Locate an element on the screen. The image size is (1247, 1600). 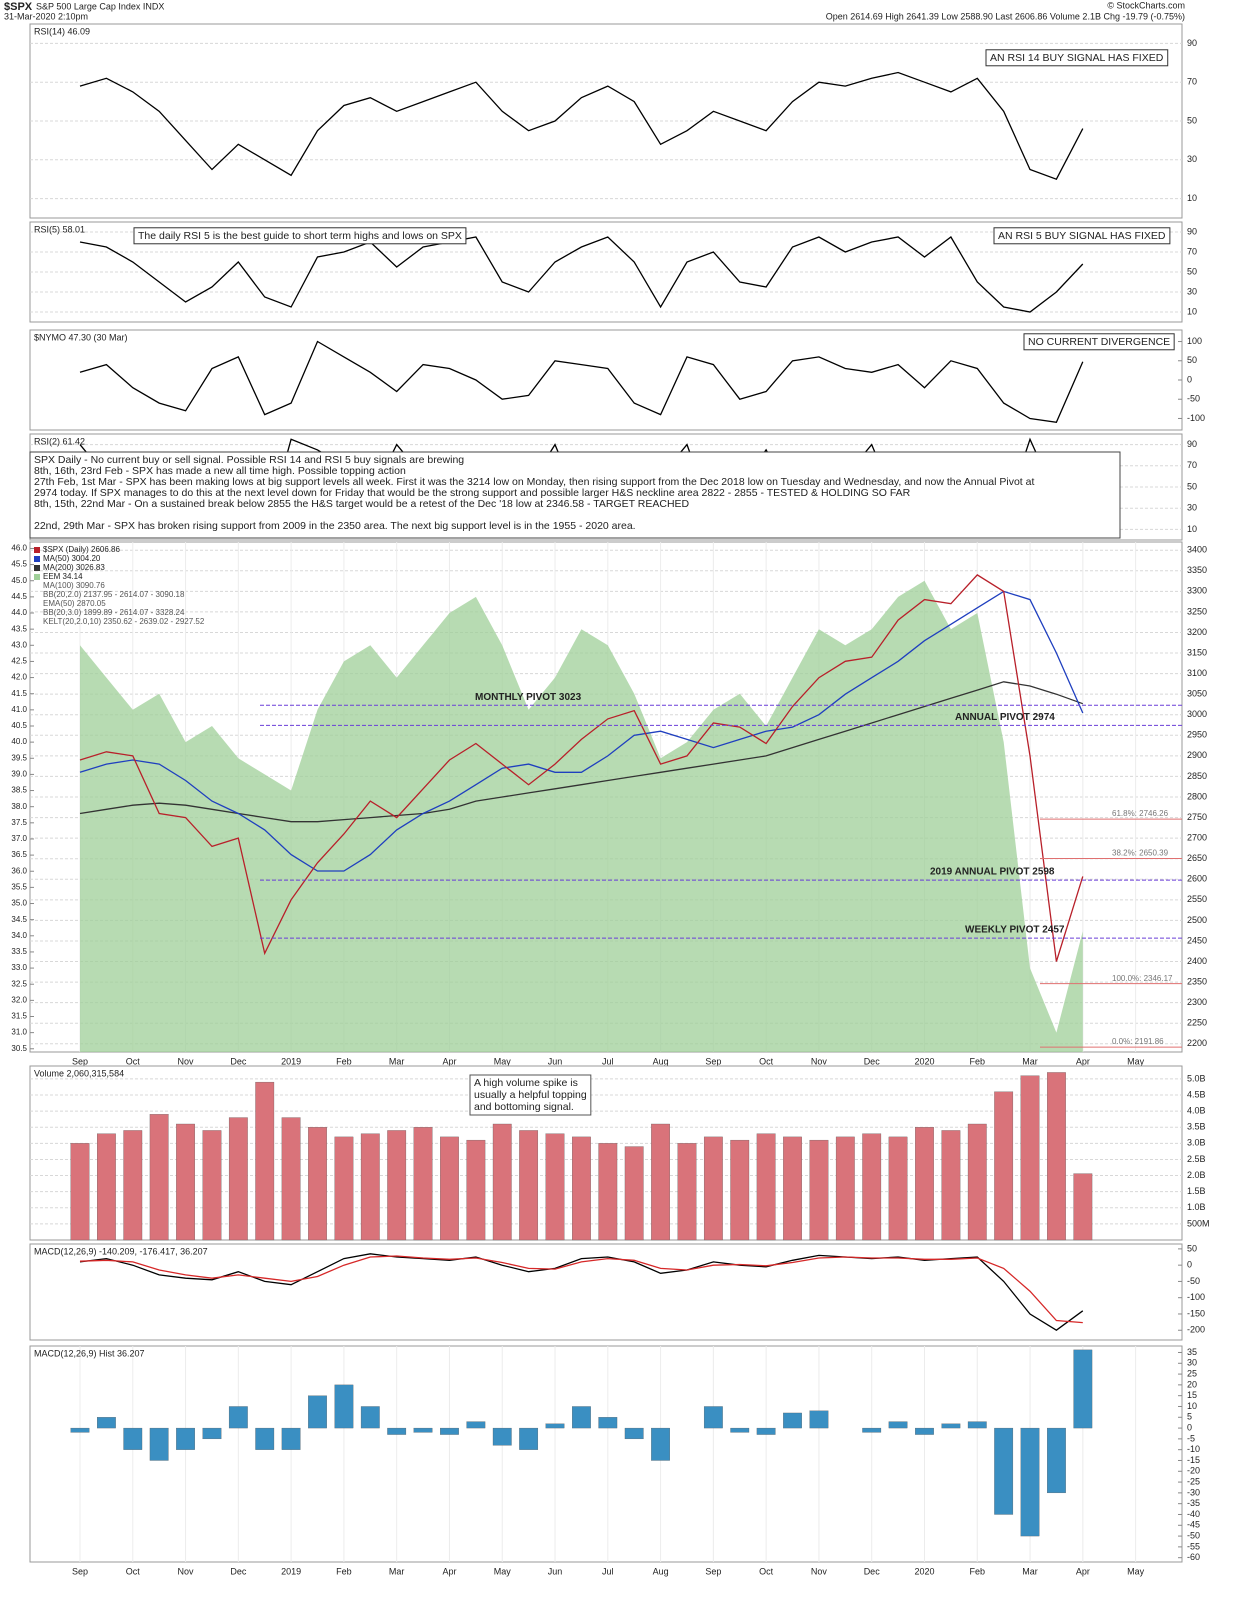
y-tick-label: 3250 is located at coordinates (1197, 611).